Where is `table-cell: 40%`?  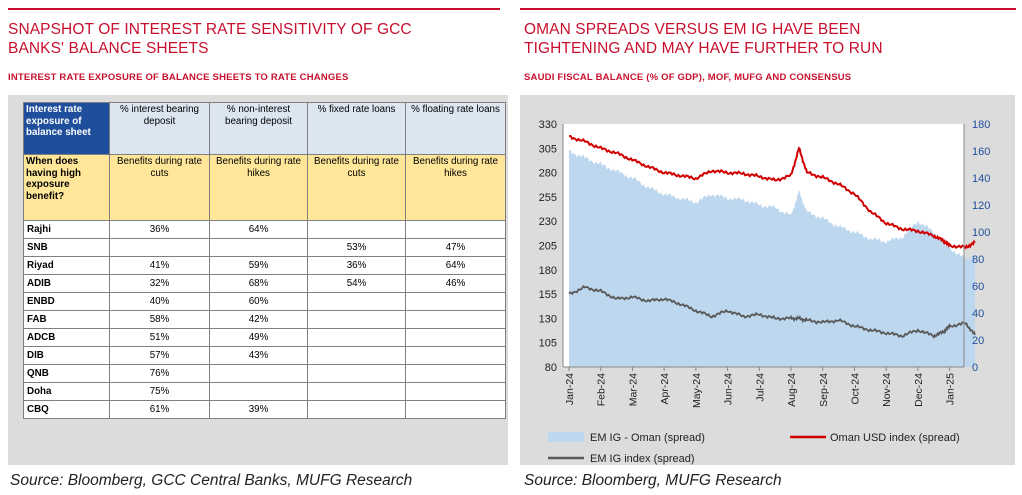 table-cell: 40% is located at coordinates (159, 301).